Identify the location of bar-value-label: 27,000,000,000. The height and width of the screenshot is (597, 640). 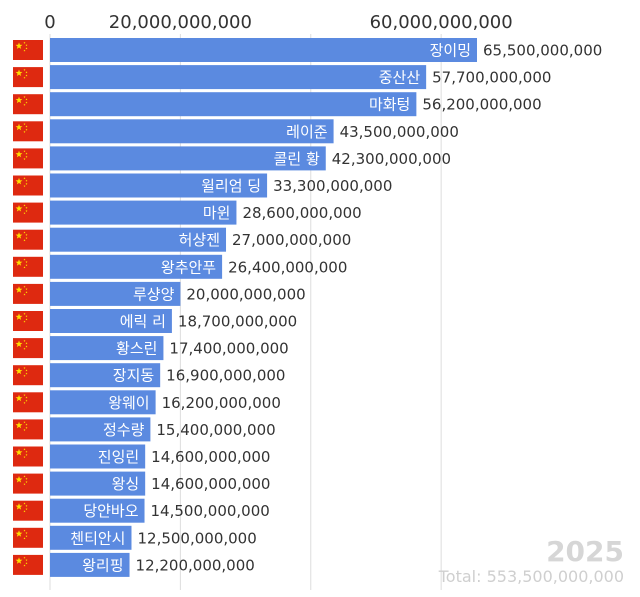
(291, 240).